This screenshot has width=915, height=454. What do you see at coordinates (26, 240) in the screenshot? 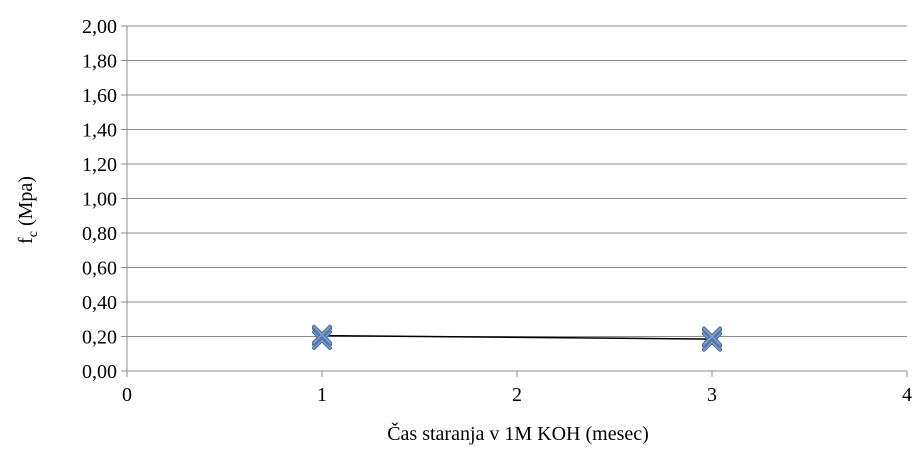
I see `y-axis-label-main: f` at bounding box center [26, 240].